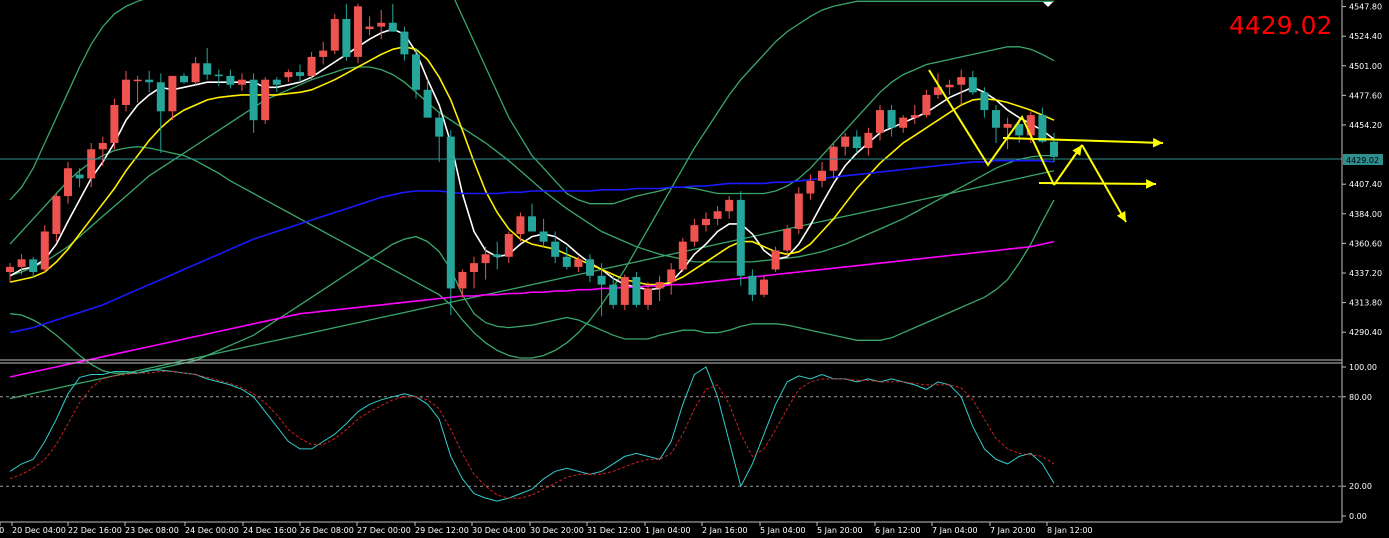 This screenshot has height=538, width=1389. Describe the element at coordinates (1365, 184) in the screenshot. I see `price-tick-label: 4407.40` at that location.